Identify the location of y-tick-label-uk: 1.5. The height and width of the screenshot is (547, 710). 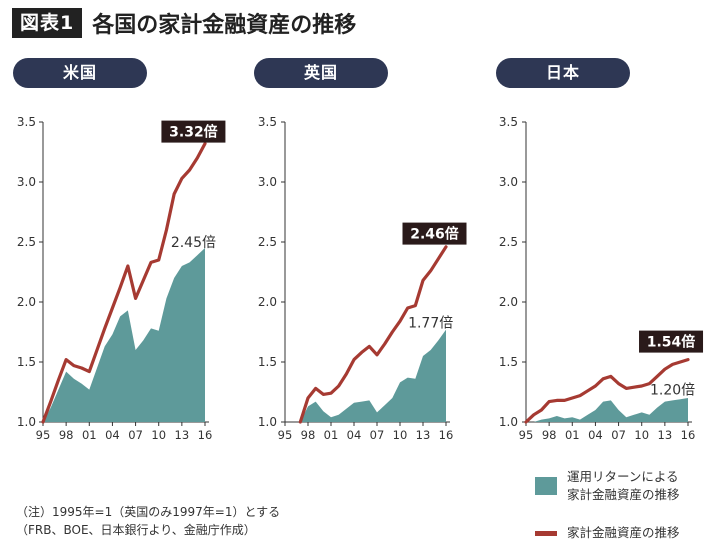
(267, 362).